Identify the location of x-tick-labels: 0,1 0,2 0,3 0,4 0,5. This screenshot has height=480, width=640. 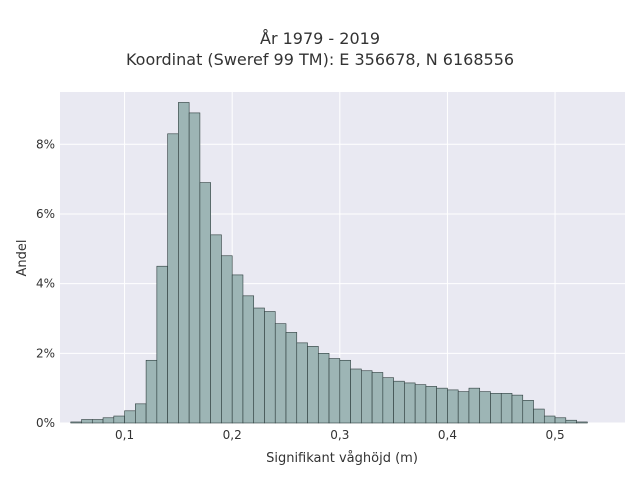
(340, 435).